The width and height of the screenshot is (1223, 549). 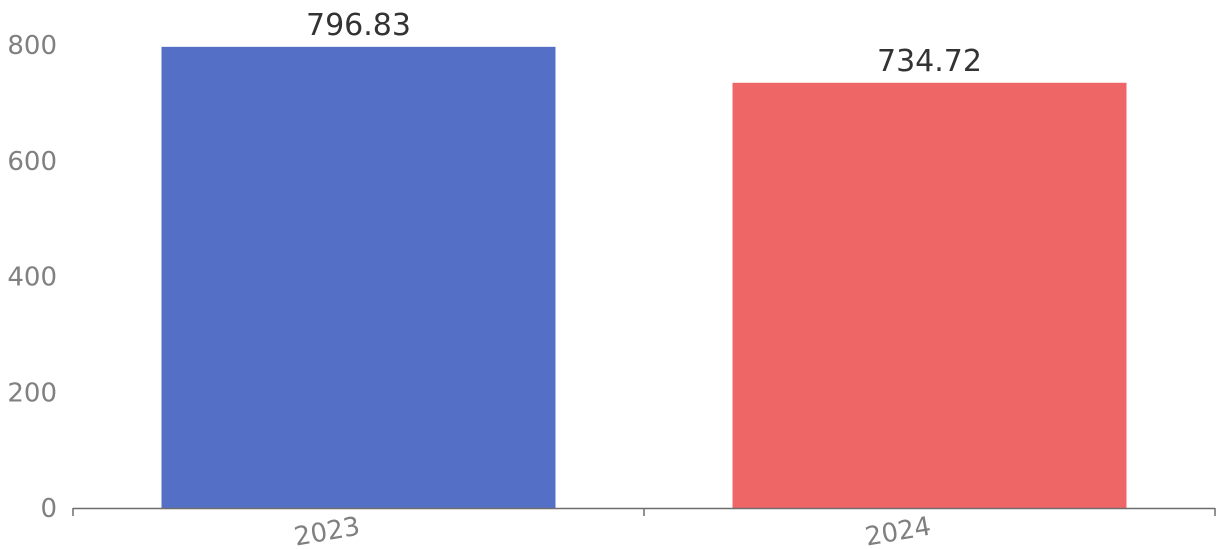 I want to click on x-axis-ticks, so click(x=644, y=512).